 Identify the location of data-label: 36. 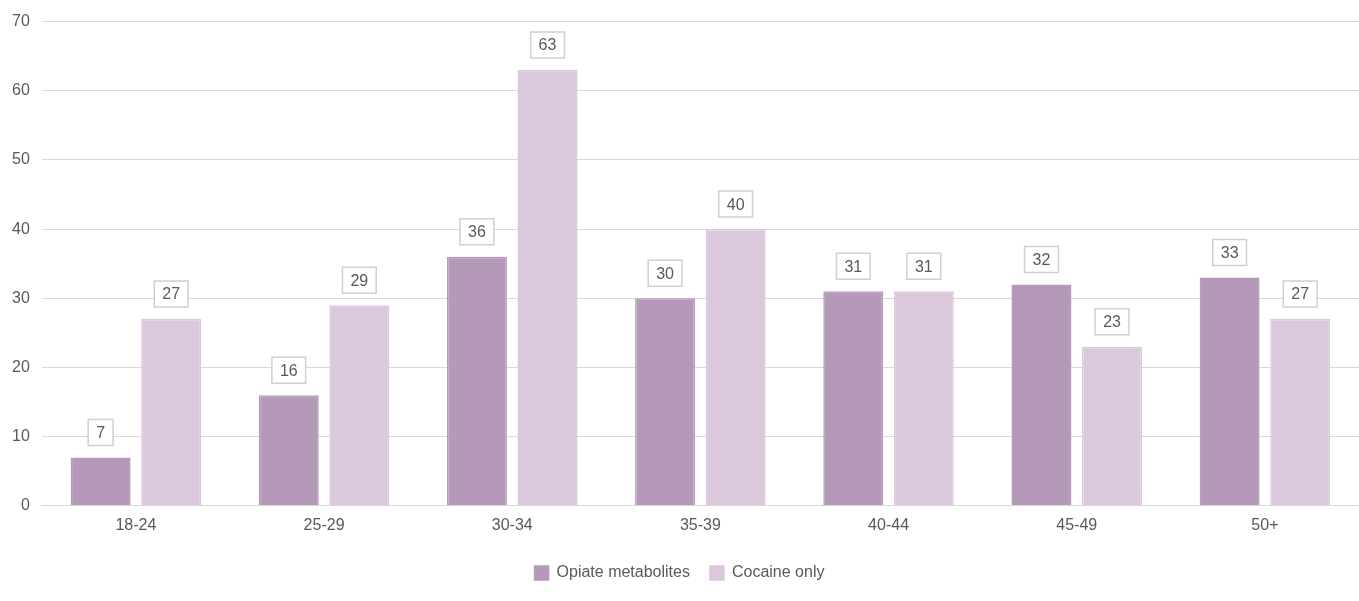
(477, 232).